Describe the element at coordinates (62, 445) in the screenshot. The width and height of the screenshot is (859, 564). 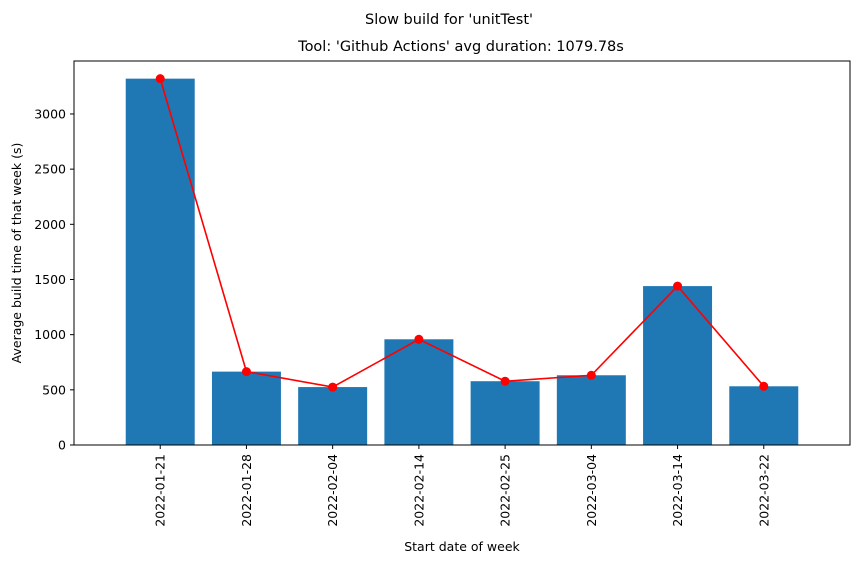
I see `y-tick-label: 0` at that location.